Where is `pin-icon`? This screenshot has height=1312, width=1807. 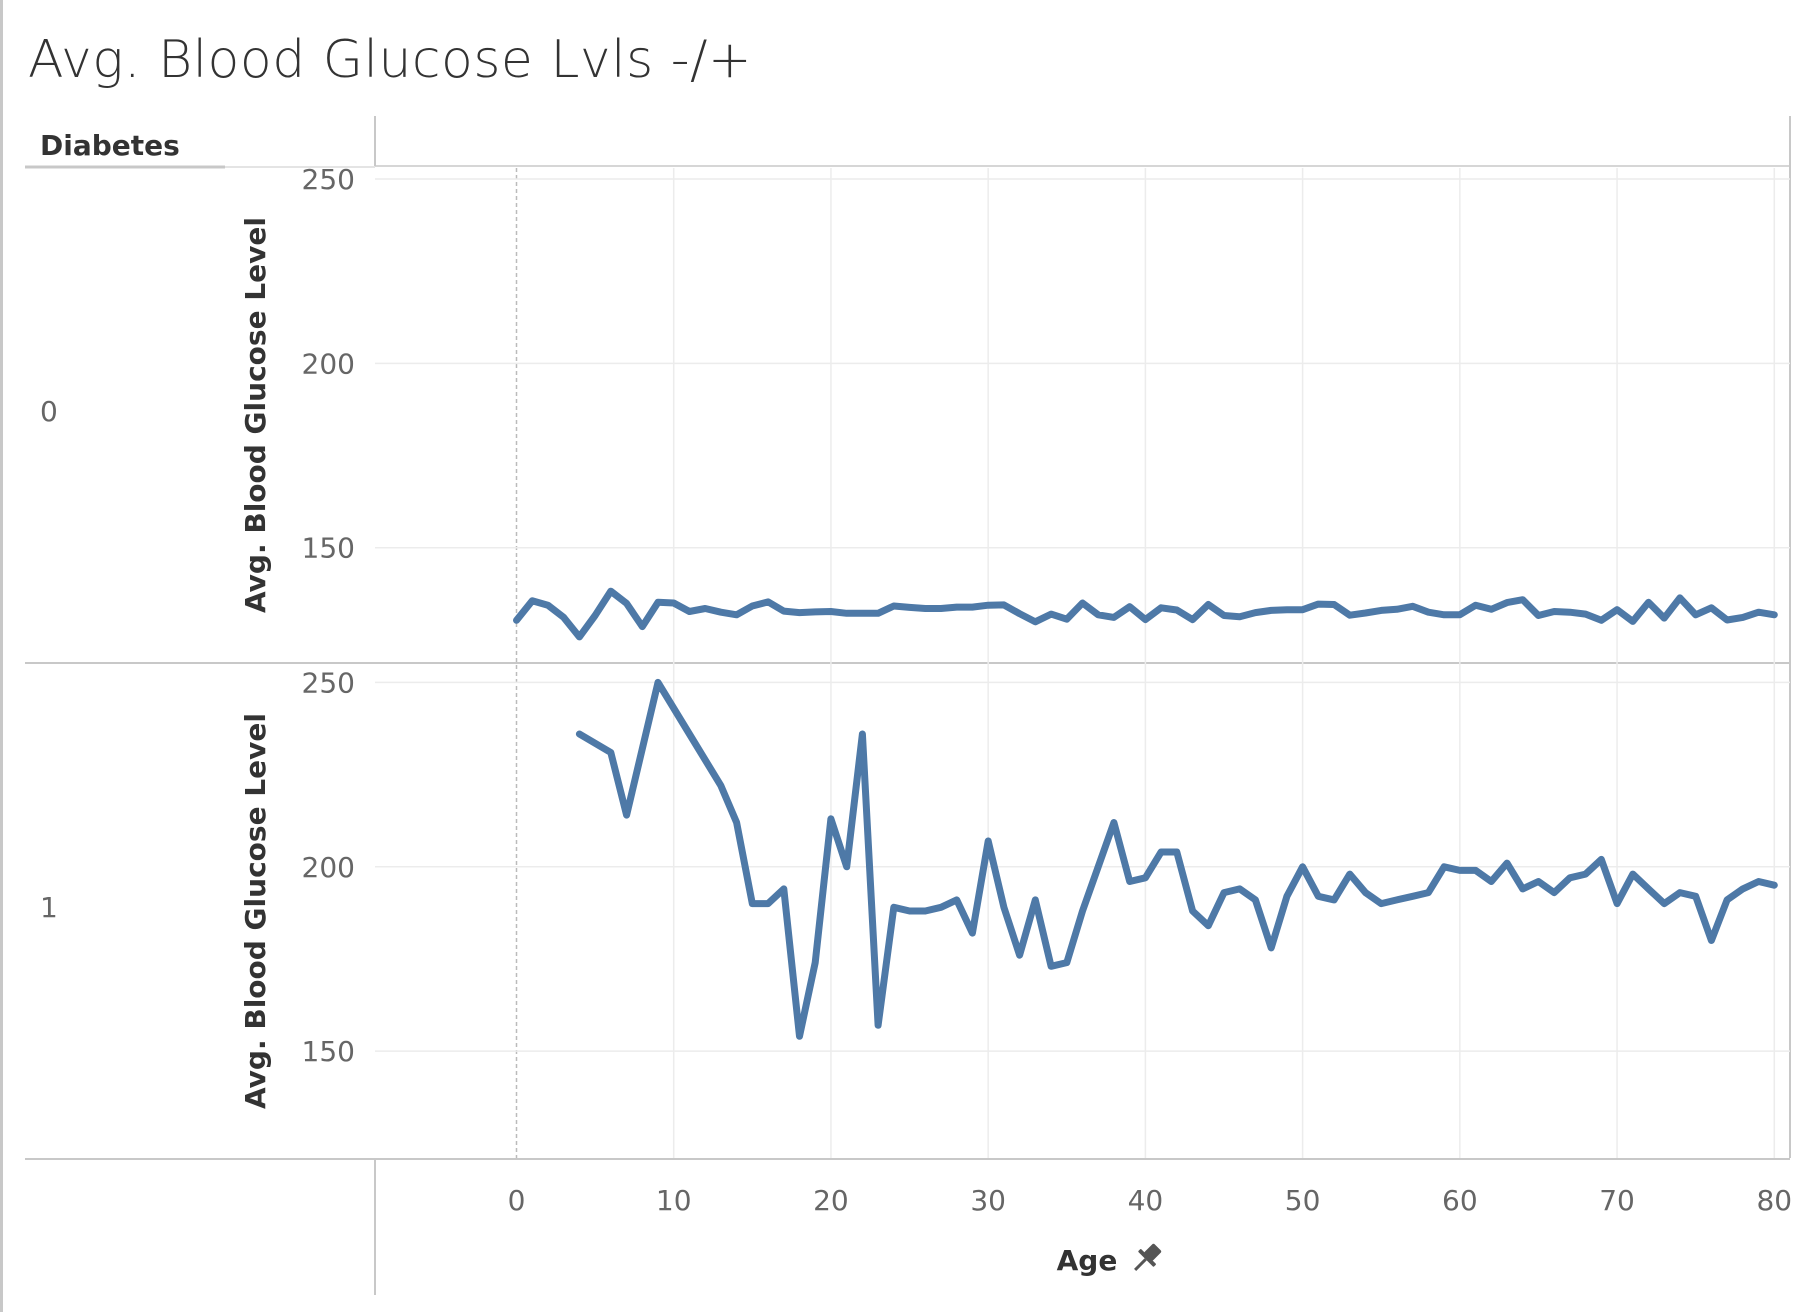 pin-icon is located at coordinates (1146, 1258).